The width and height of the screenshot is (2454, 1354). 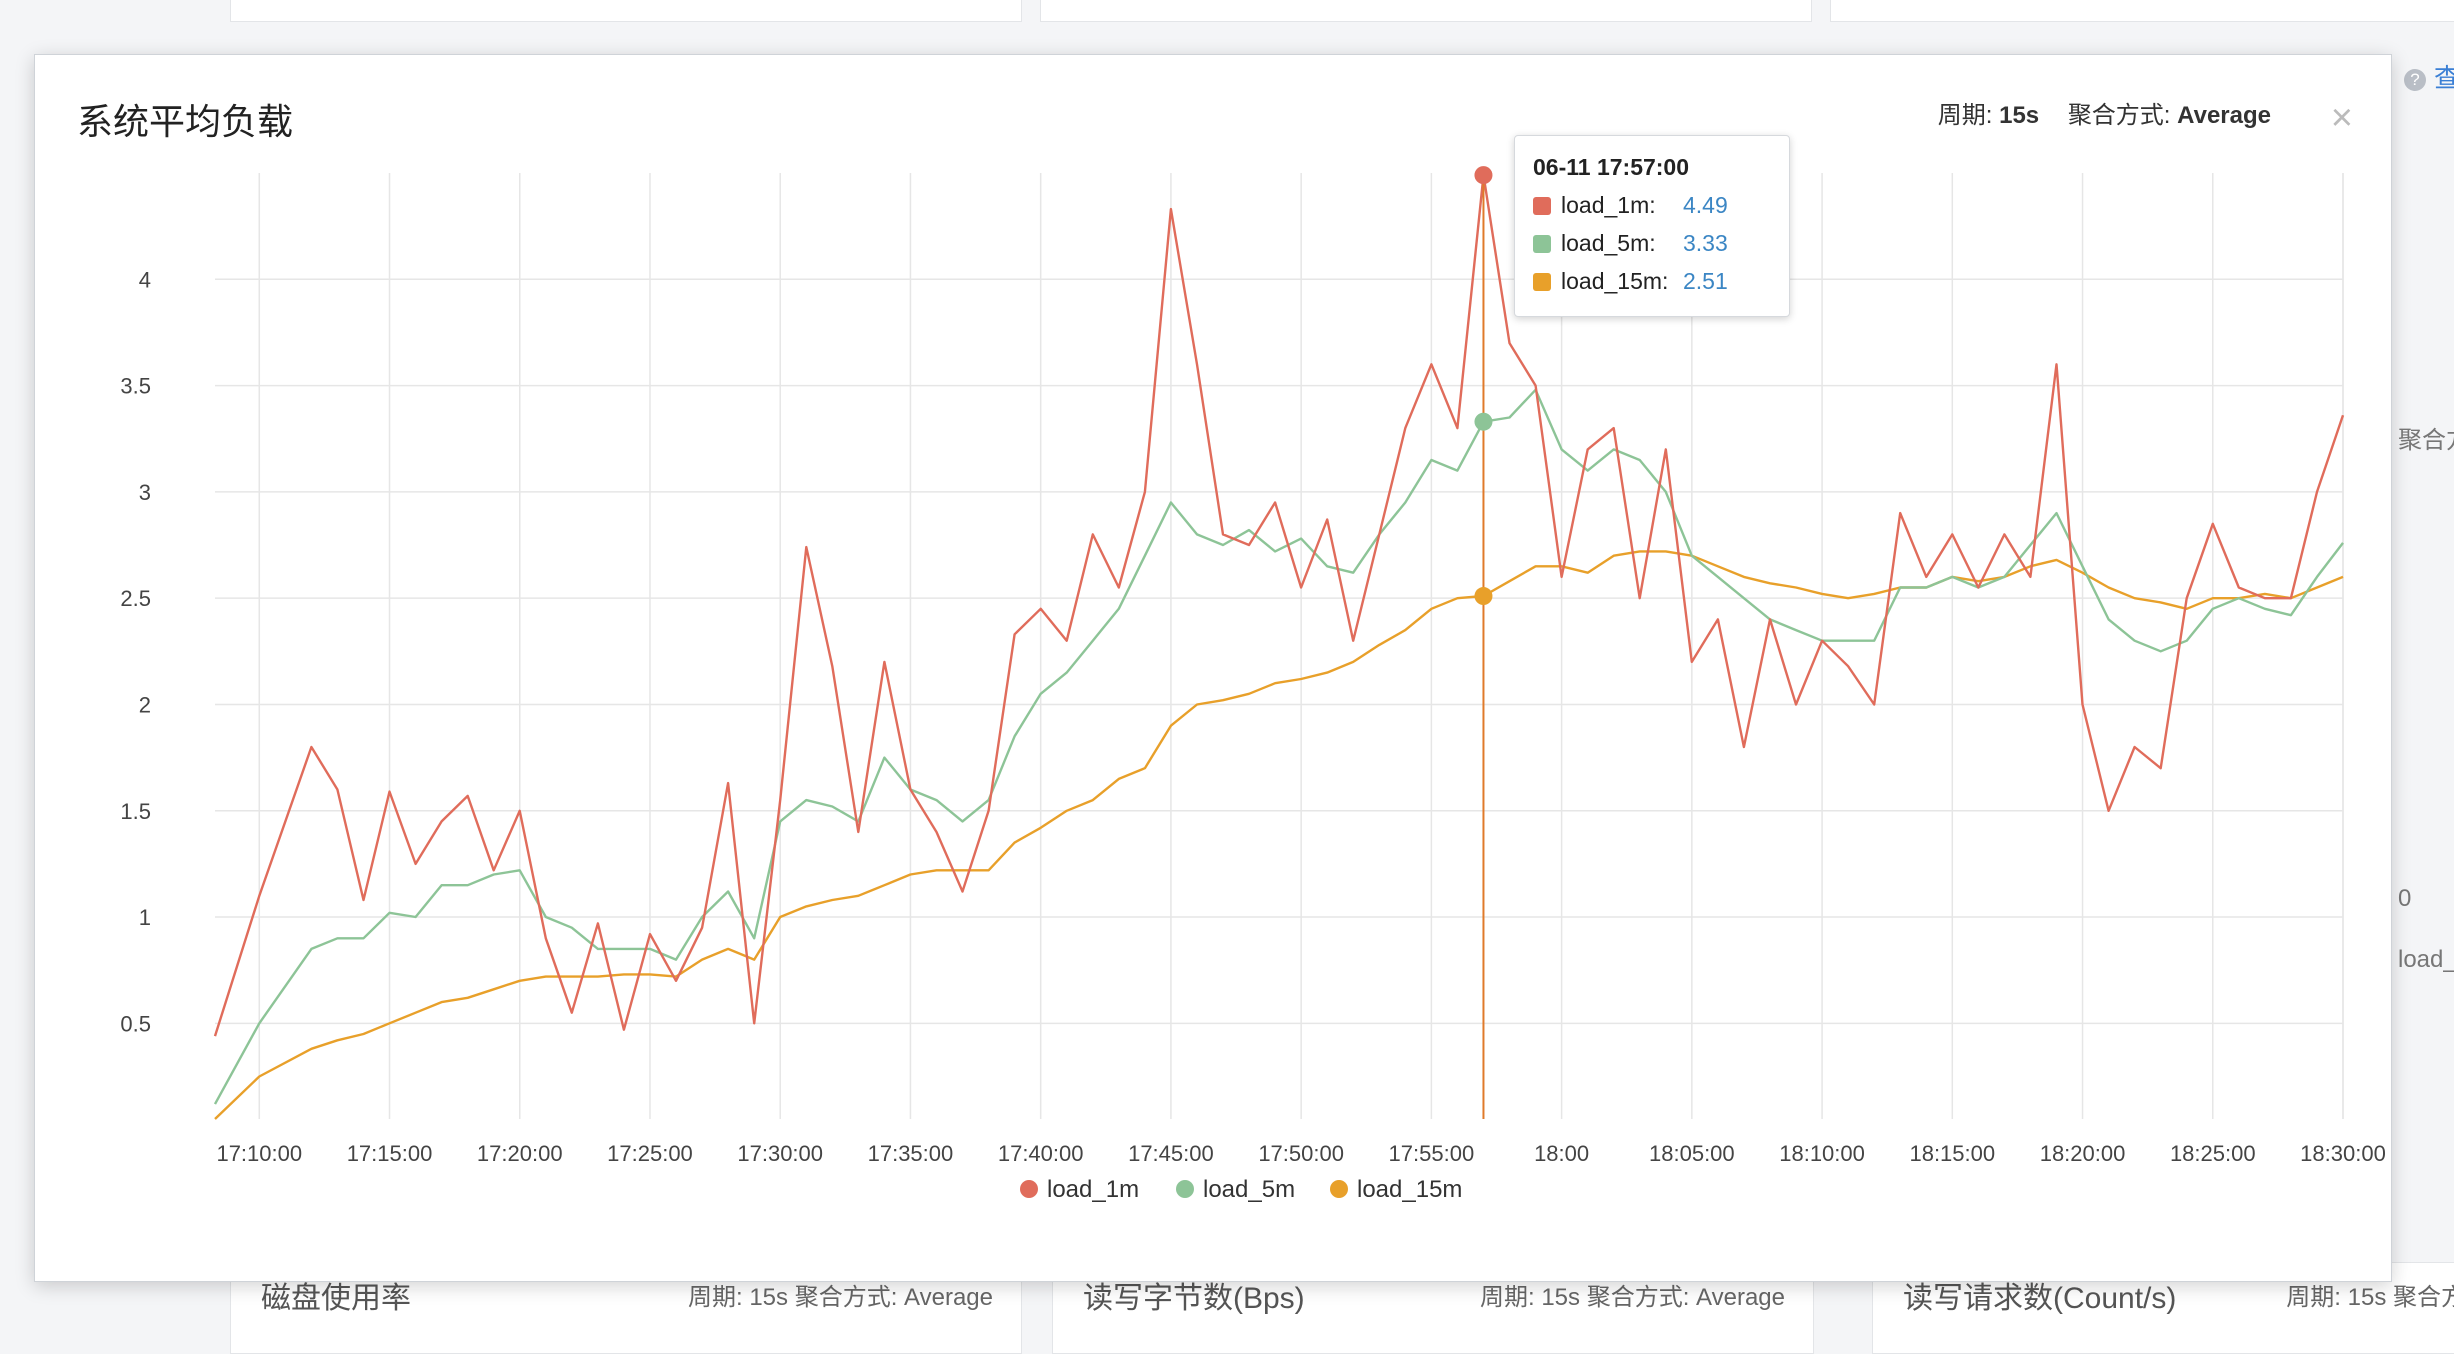 I want to click on tooltip-row-load-1m: load_1m: 4.49, so click(x=1653, y=205).